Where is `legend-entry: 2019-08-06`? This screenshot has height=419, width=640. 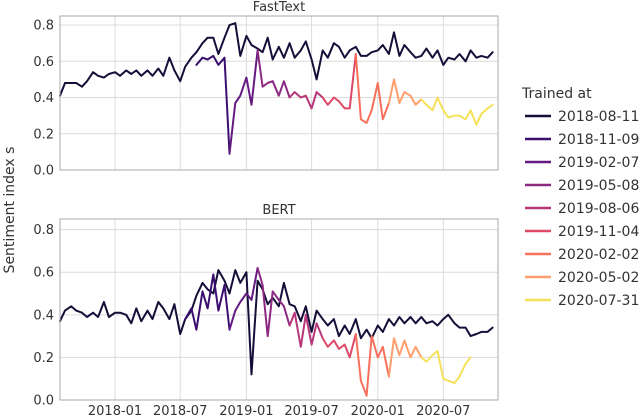 legend-entry: 2019-08-06 is located at coordinates (598, 209).